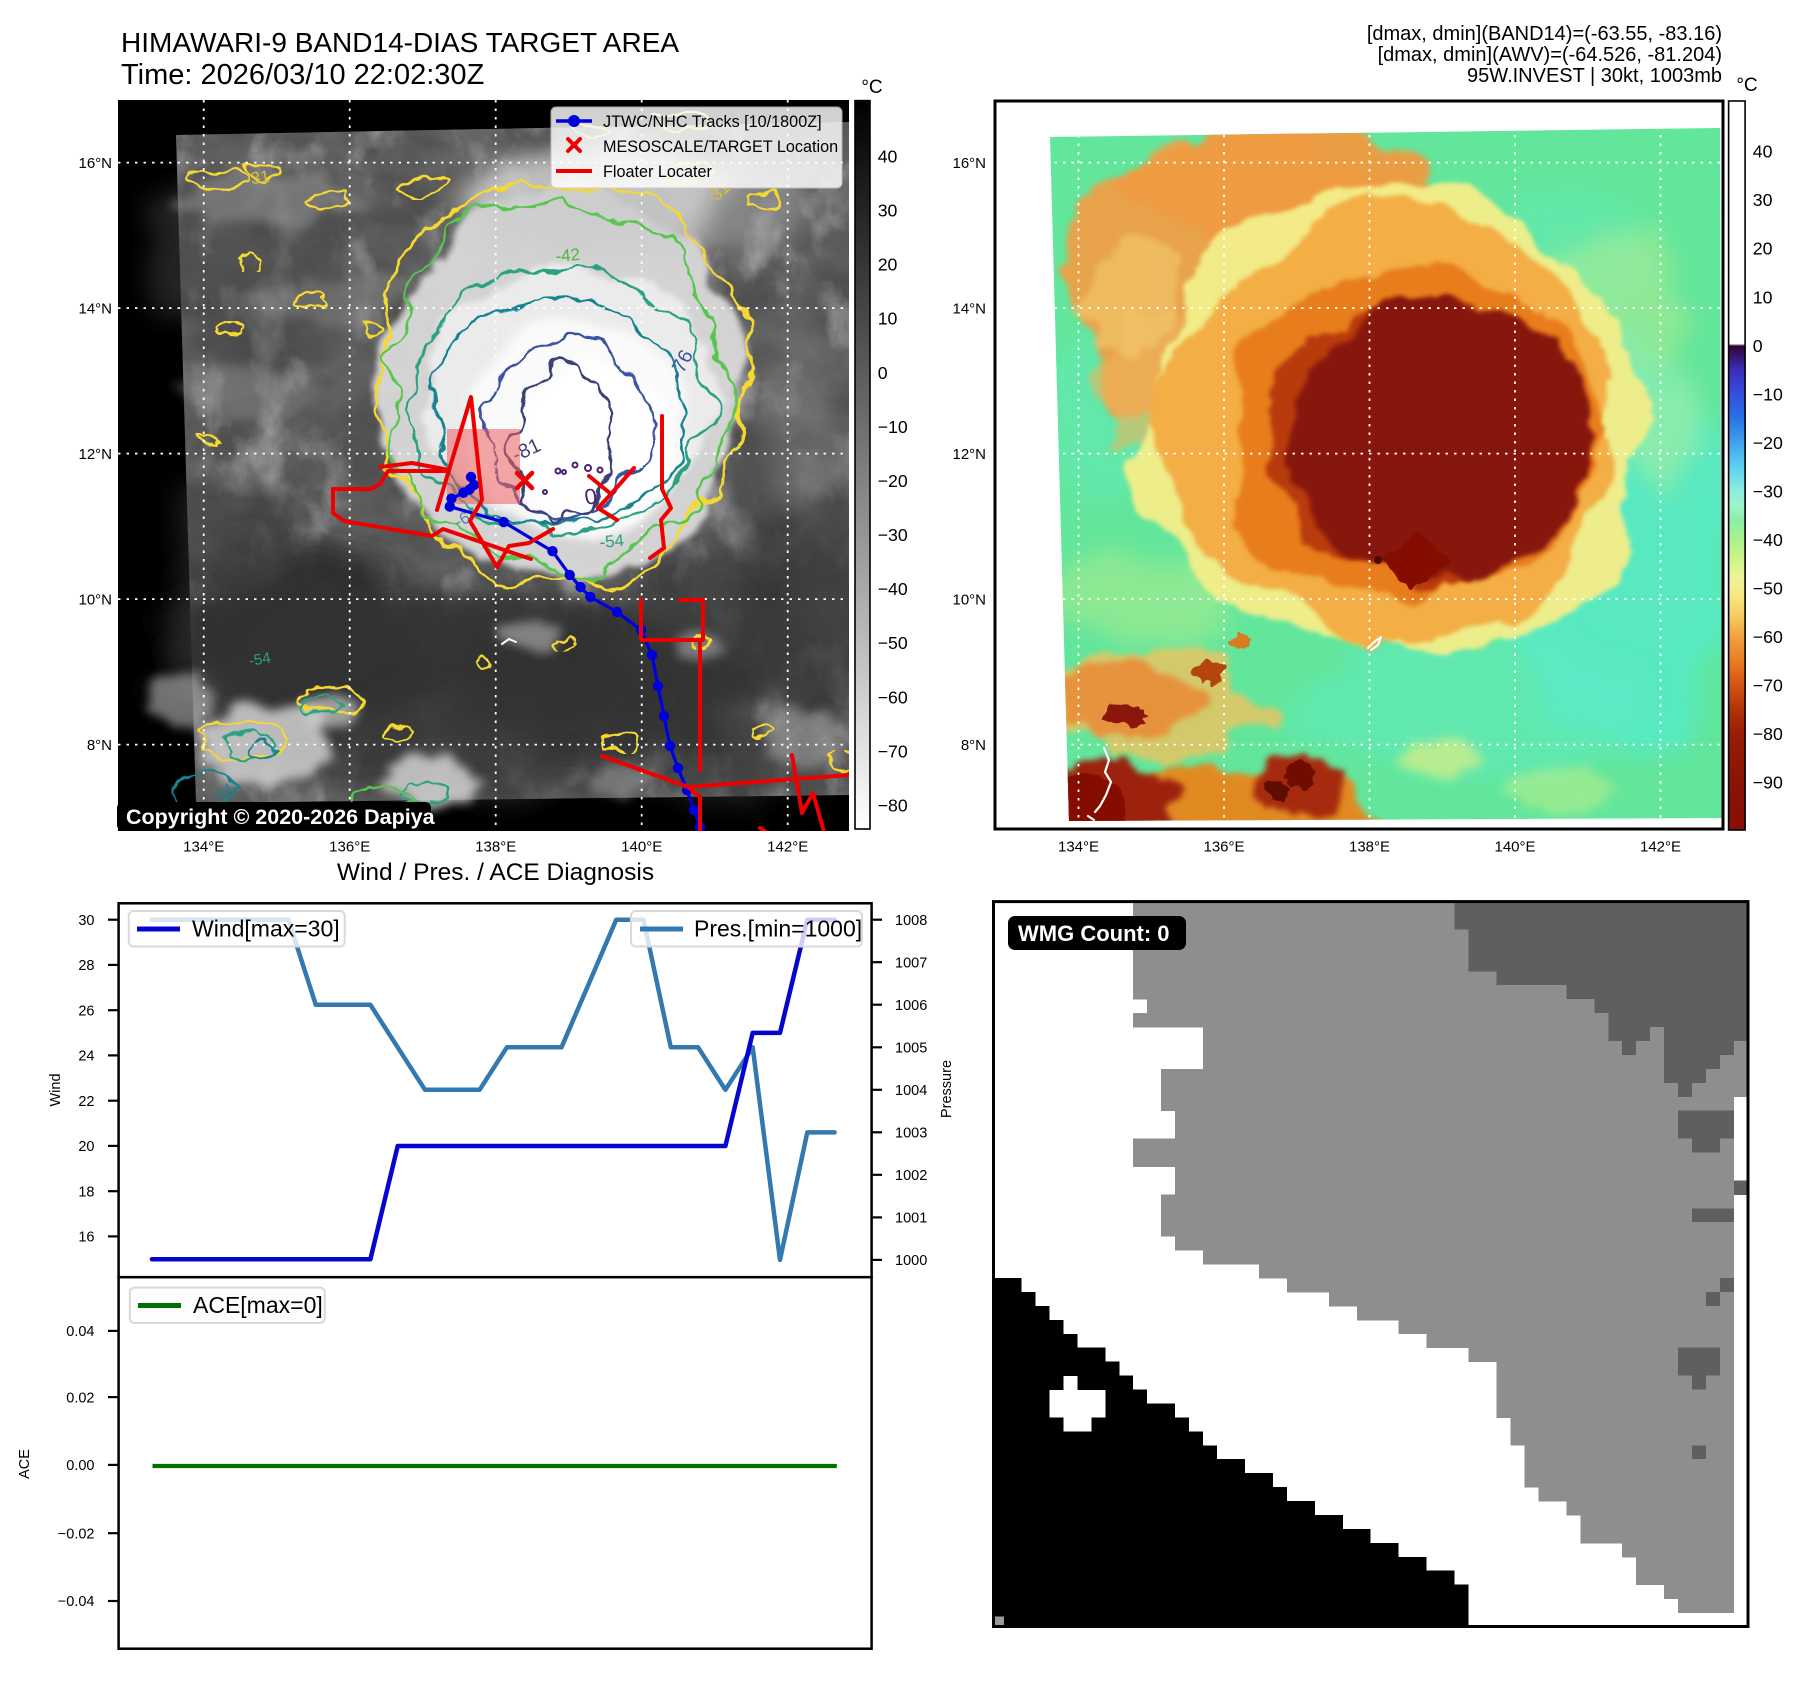 The image size is (1813, 1690). Describe the element at coordinates (86, 1057) in the screenshot. I see `svg-text: 24` at that location.